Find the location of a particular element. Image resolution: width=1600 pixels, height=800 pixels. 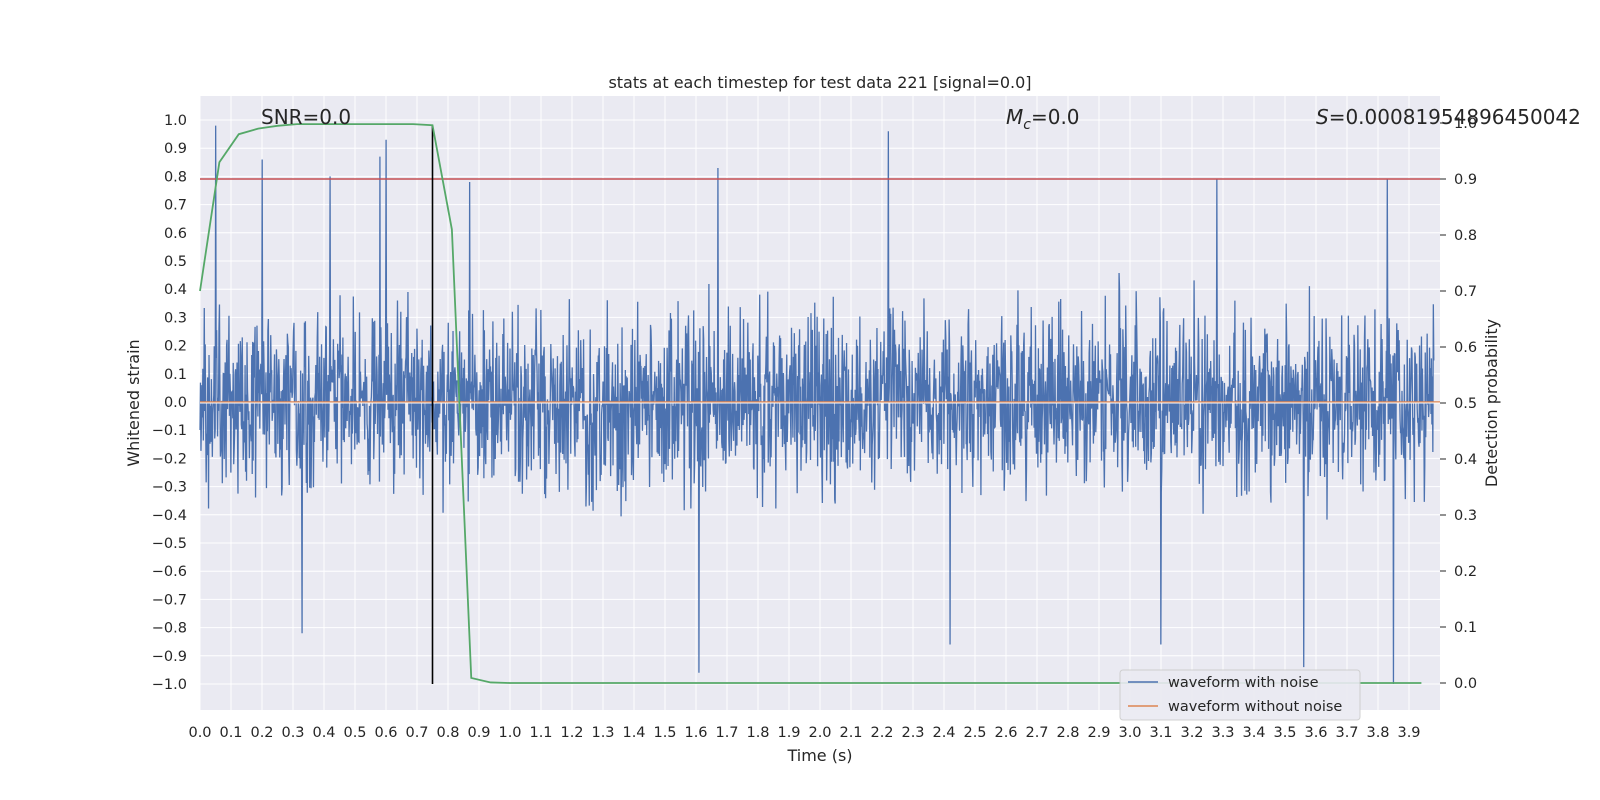

y-tick-label-right: 0.7 is located at coordinates (1465, 292).